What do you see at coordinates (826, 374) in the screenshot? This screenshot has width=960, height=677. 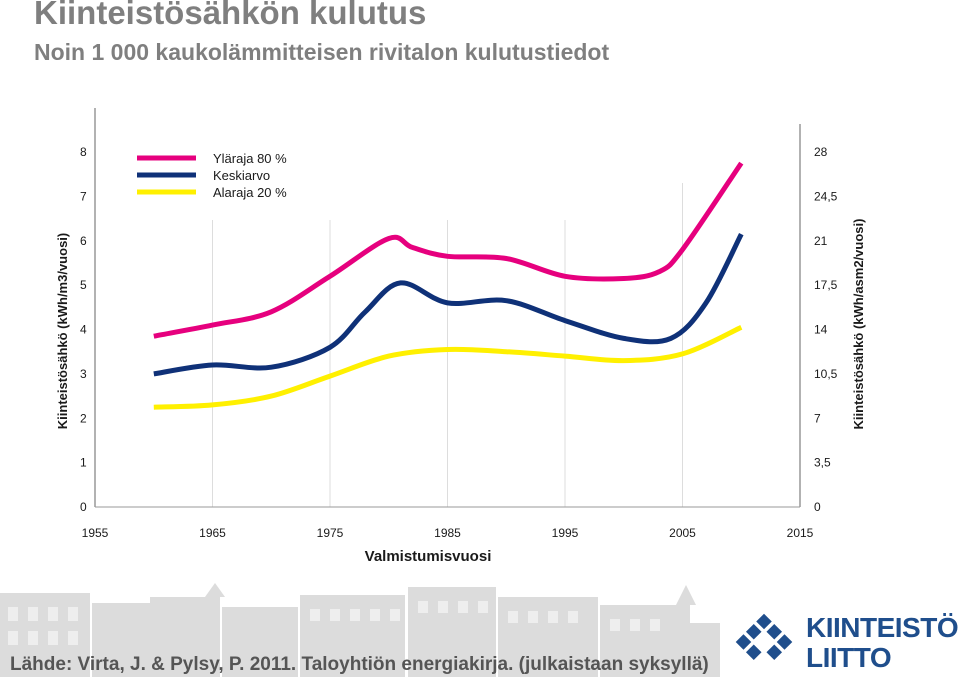 I see `y-tick-label-right: 10,5` at bounding box center [826, 374].